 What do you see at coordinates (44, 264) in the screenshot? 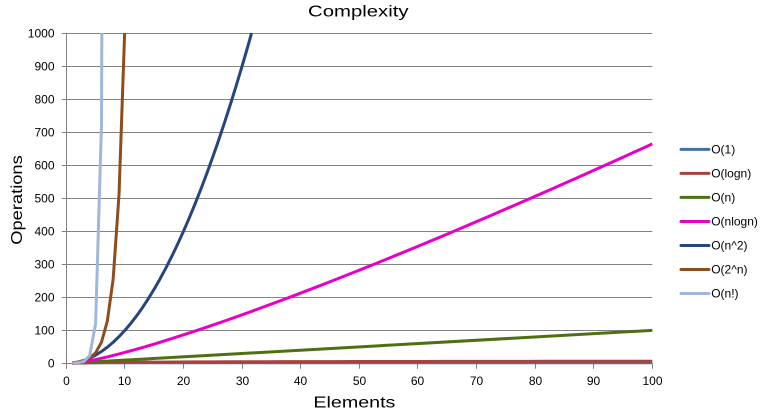
I see `svg-text: 300` at bounding box center [44, 264].